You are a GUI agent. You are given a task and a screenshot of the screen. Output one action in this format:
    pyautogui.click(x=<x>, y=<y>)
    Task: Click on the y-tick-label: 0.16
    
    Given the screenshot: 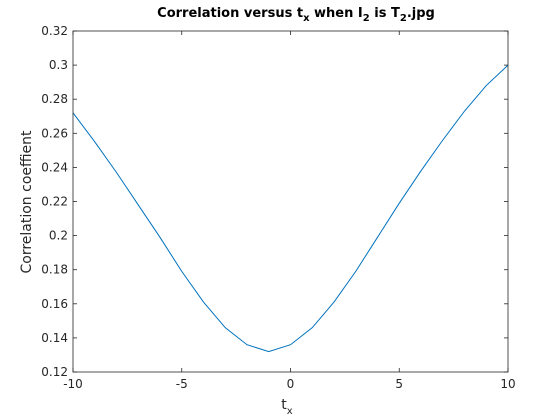 What is the action you would take?
    pyautogui.click(x=54, y=304)
    